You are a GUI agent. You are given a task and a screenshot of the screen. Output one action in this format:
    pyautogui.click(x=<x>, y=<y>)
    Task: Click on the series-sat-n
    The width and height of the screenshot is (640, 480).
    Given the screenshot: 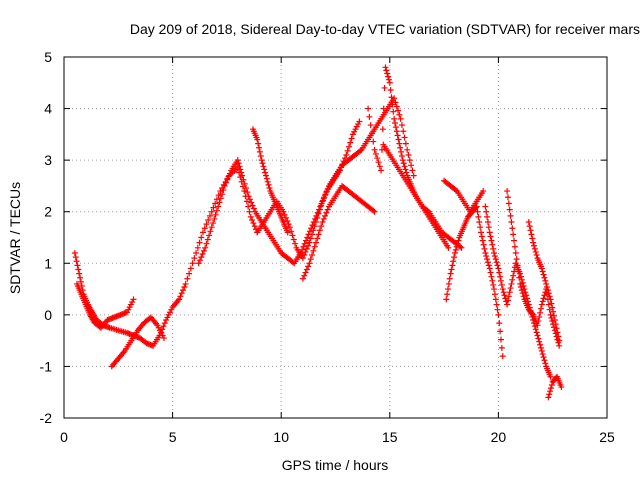 What is the action you would take?
    pyautogui.click(x=544, y=281)
    